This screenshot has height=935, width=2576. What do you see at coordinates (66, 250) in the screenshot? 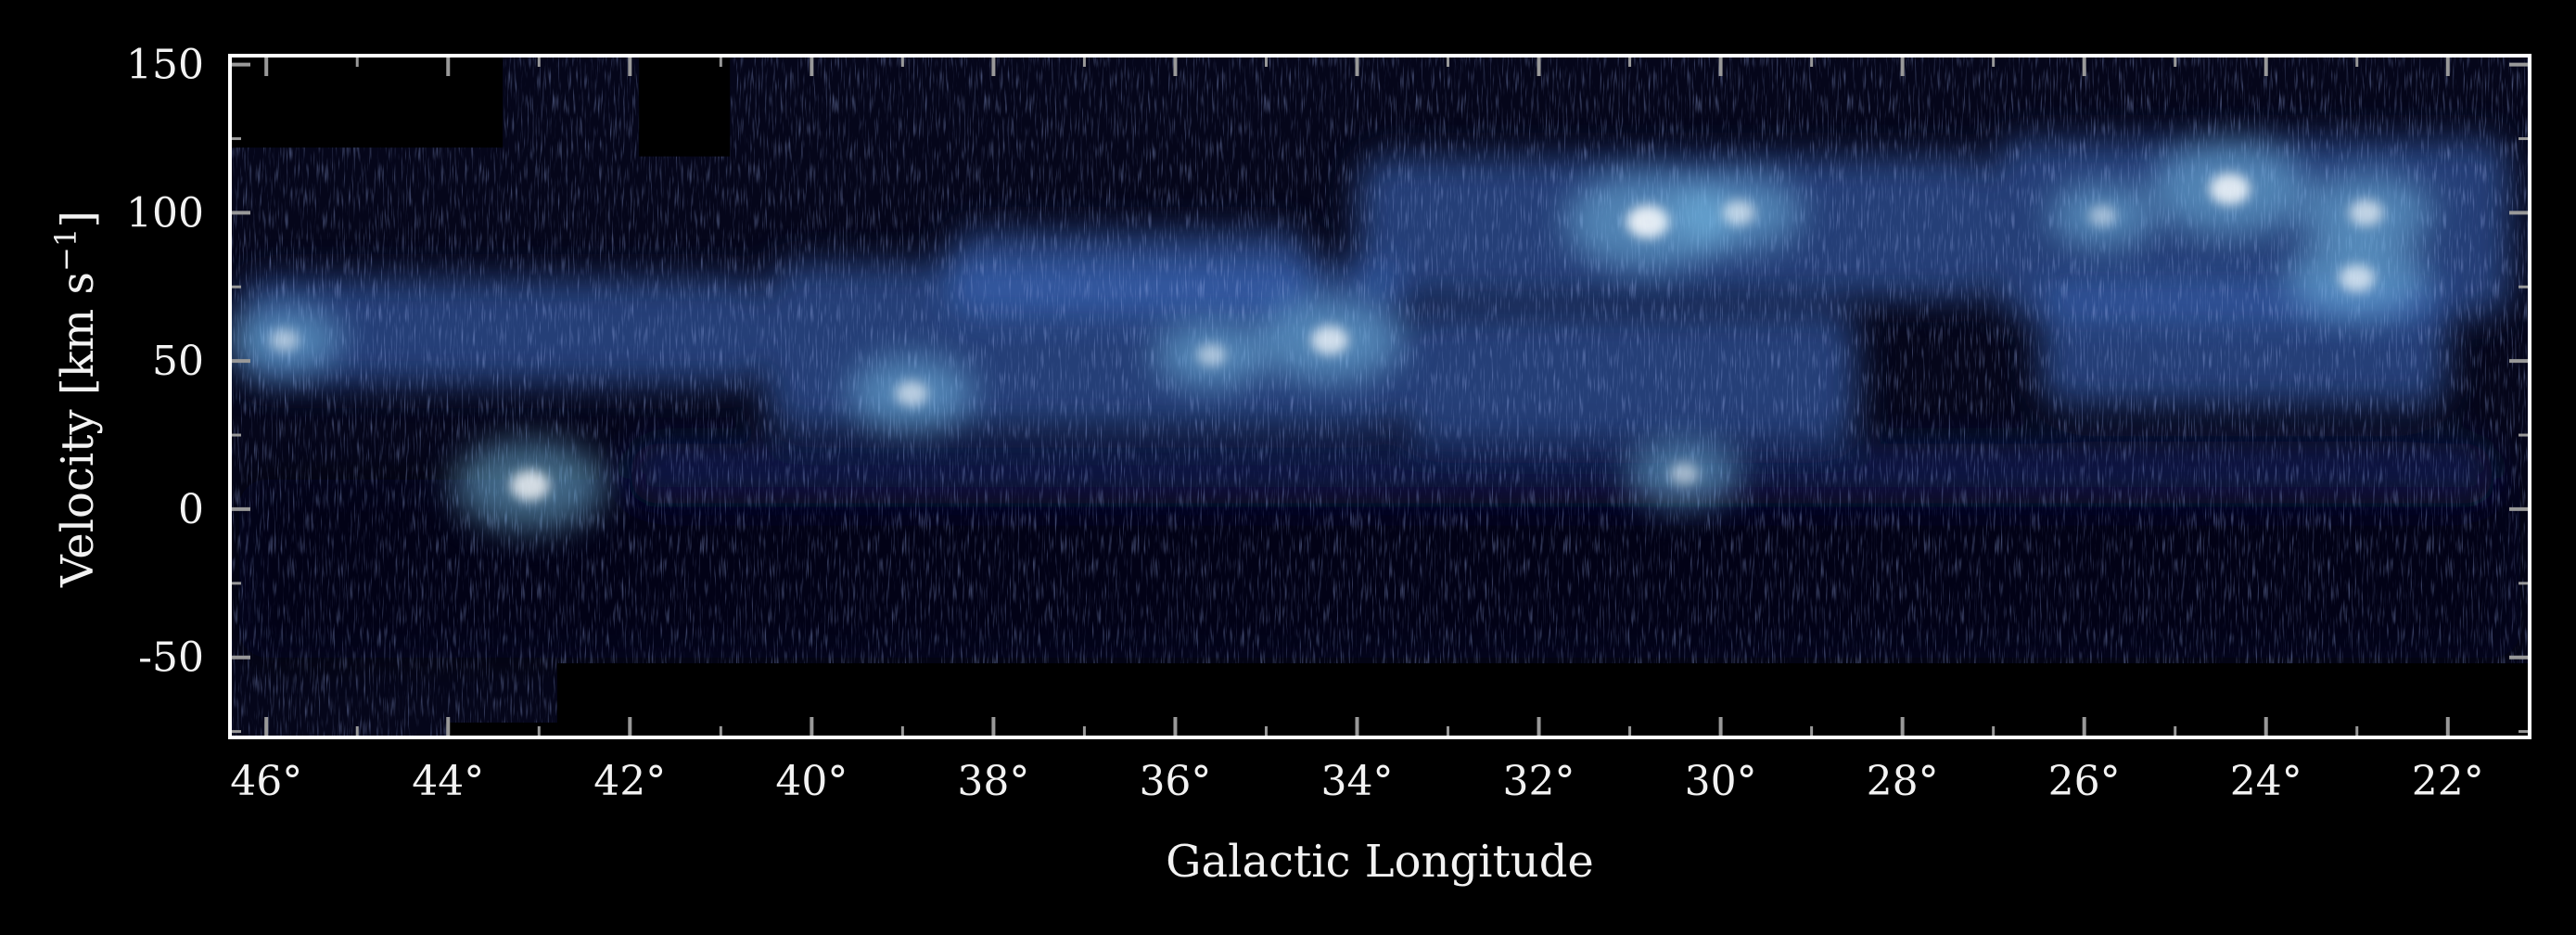
I see `y-axis-label-exponent: −1` at bounding box center [66, 250].